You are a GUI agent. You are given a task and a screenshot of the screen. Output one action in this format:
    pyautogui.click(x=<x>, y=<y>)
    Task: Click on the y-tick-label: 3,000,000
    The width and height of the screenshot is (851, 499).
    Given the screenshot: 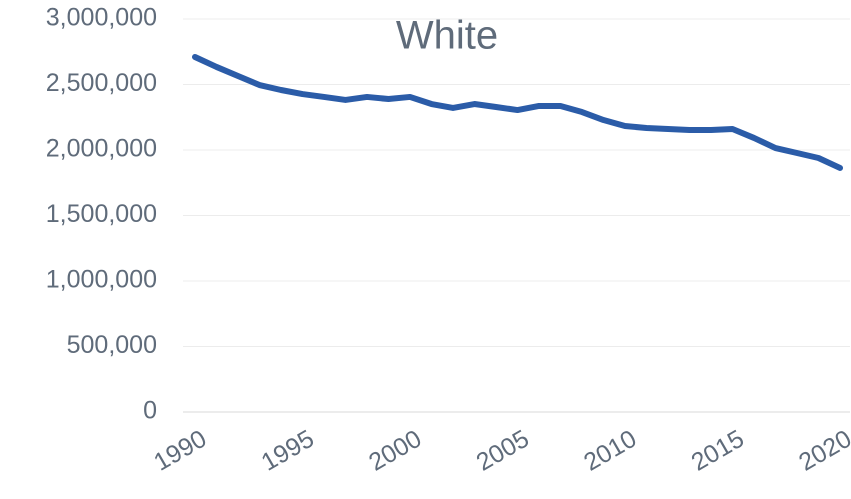 What is the action you would take?
    pyautogui.click(x=101, y=18)
    